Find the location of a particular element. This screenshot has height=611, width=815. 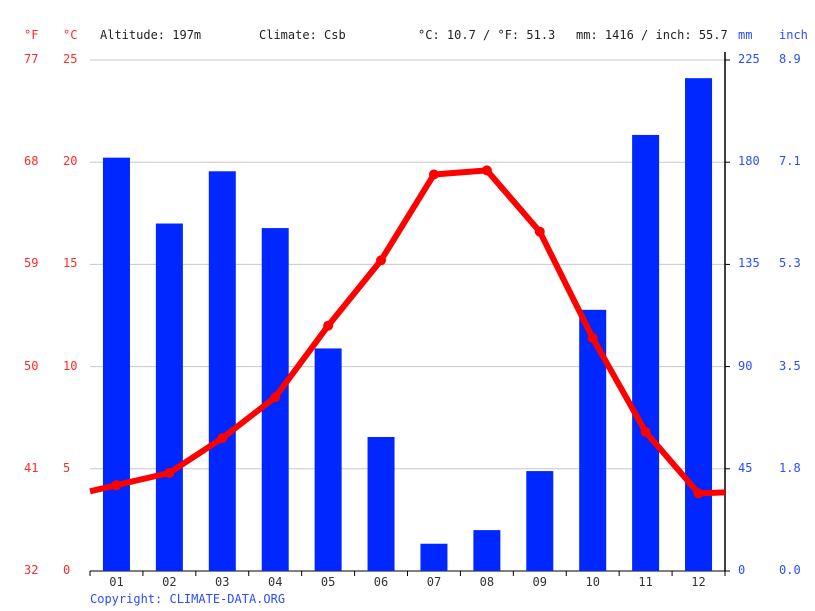

inch-unit-label: inch is located at coordinates (793, 35).